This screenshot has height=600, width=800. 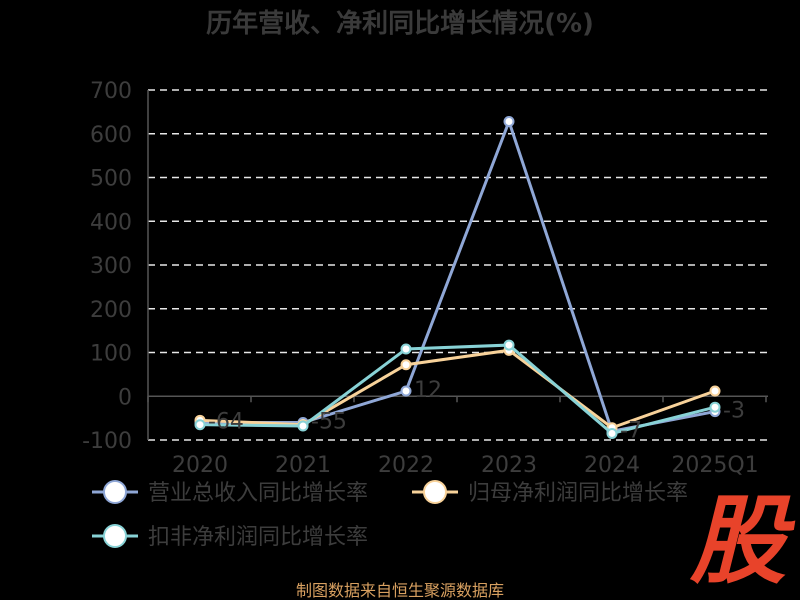 I want to click on legend-label: 扣非净利润同比增长率, so click(x=258, y=537).